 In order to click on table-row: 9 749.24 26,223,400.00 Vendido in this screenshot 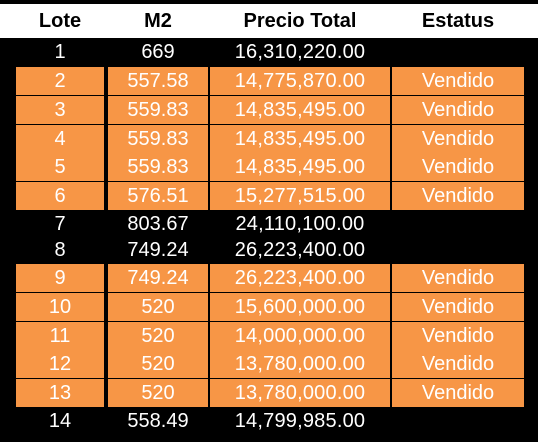, I will do `click(269, 278)`.